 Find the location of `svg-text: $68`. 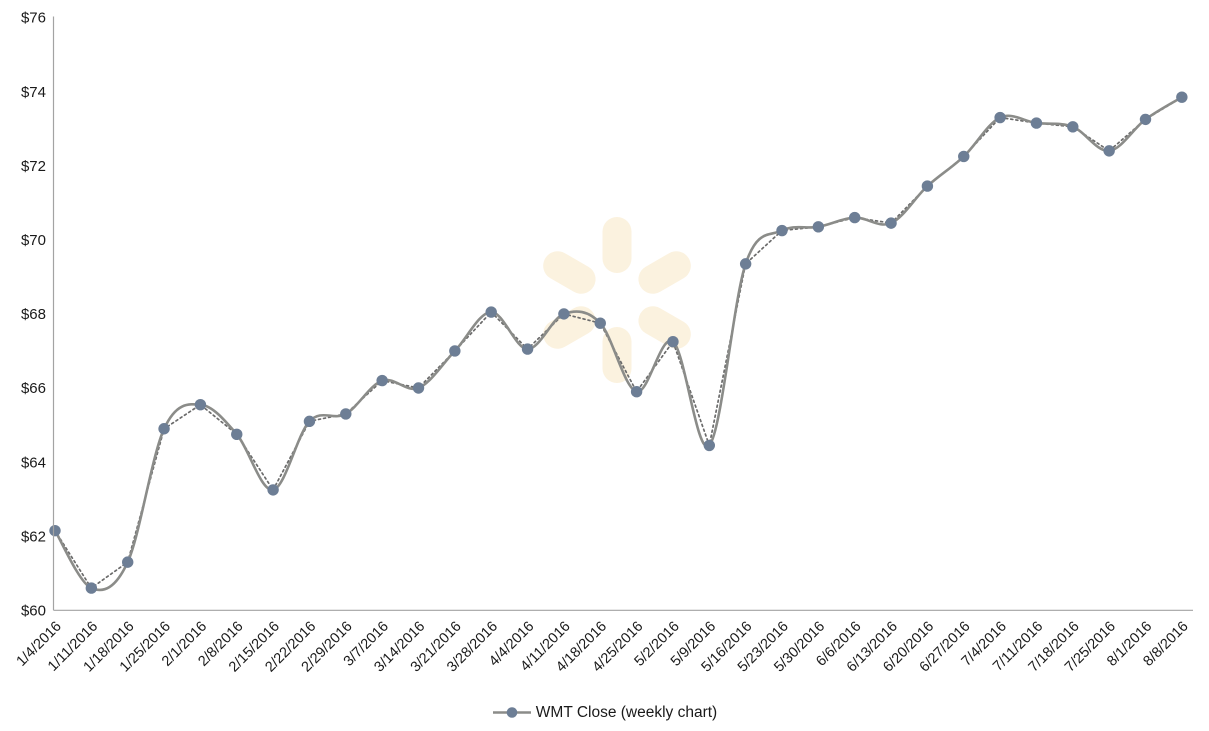

svg-text: $68 is located at coordinates (33, 314).